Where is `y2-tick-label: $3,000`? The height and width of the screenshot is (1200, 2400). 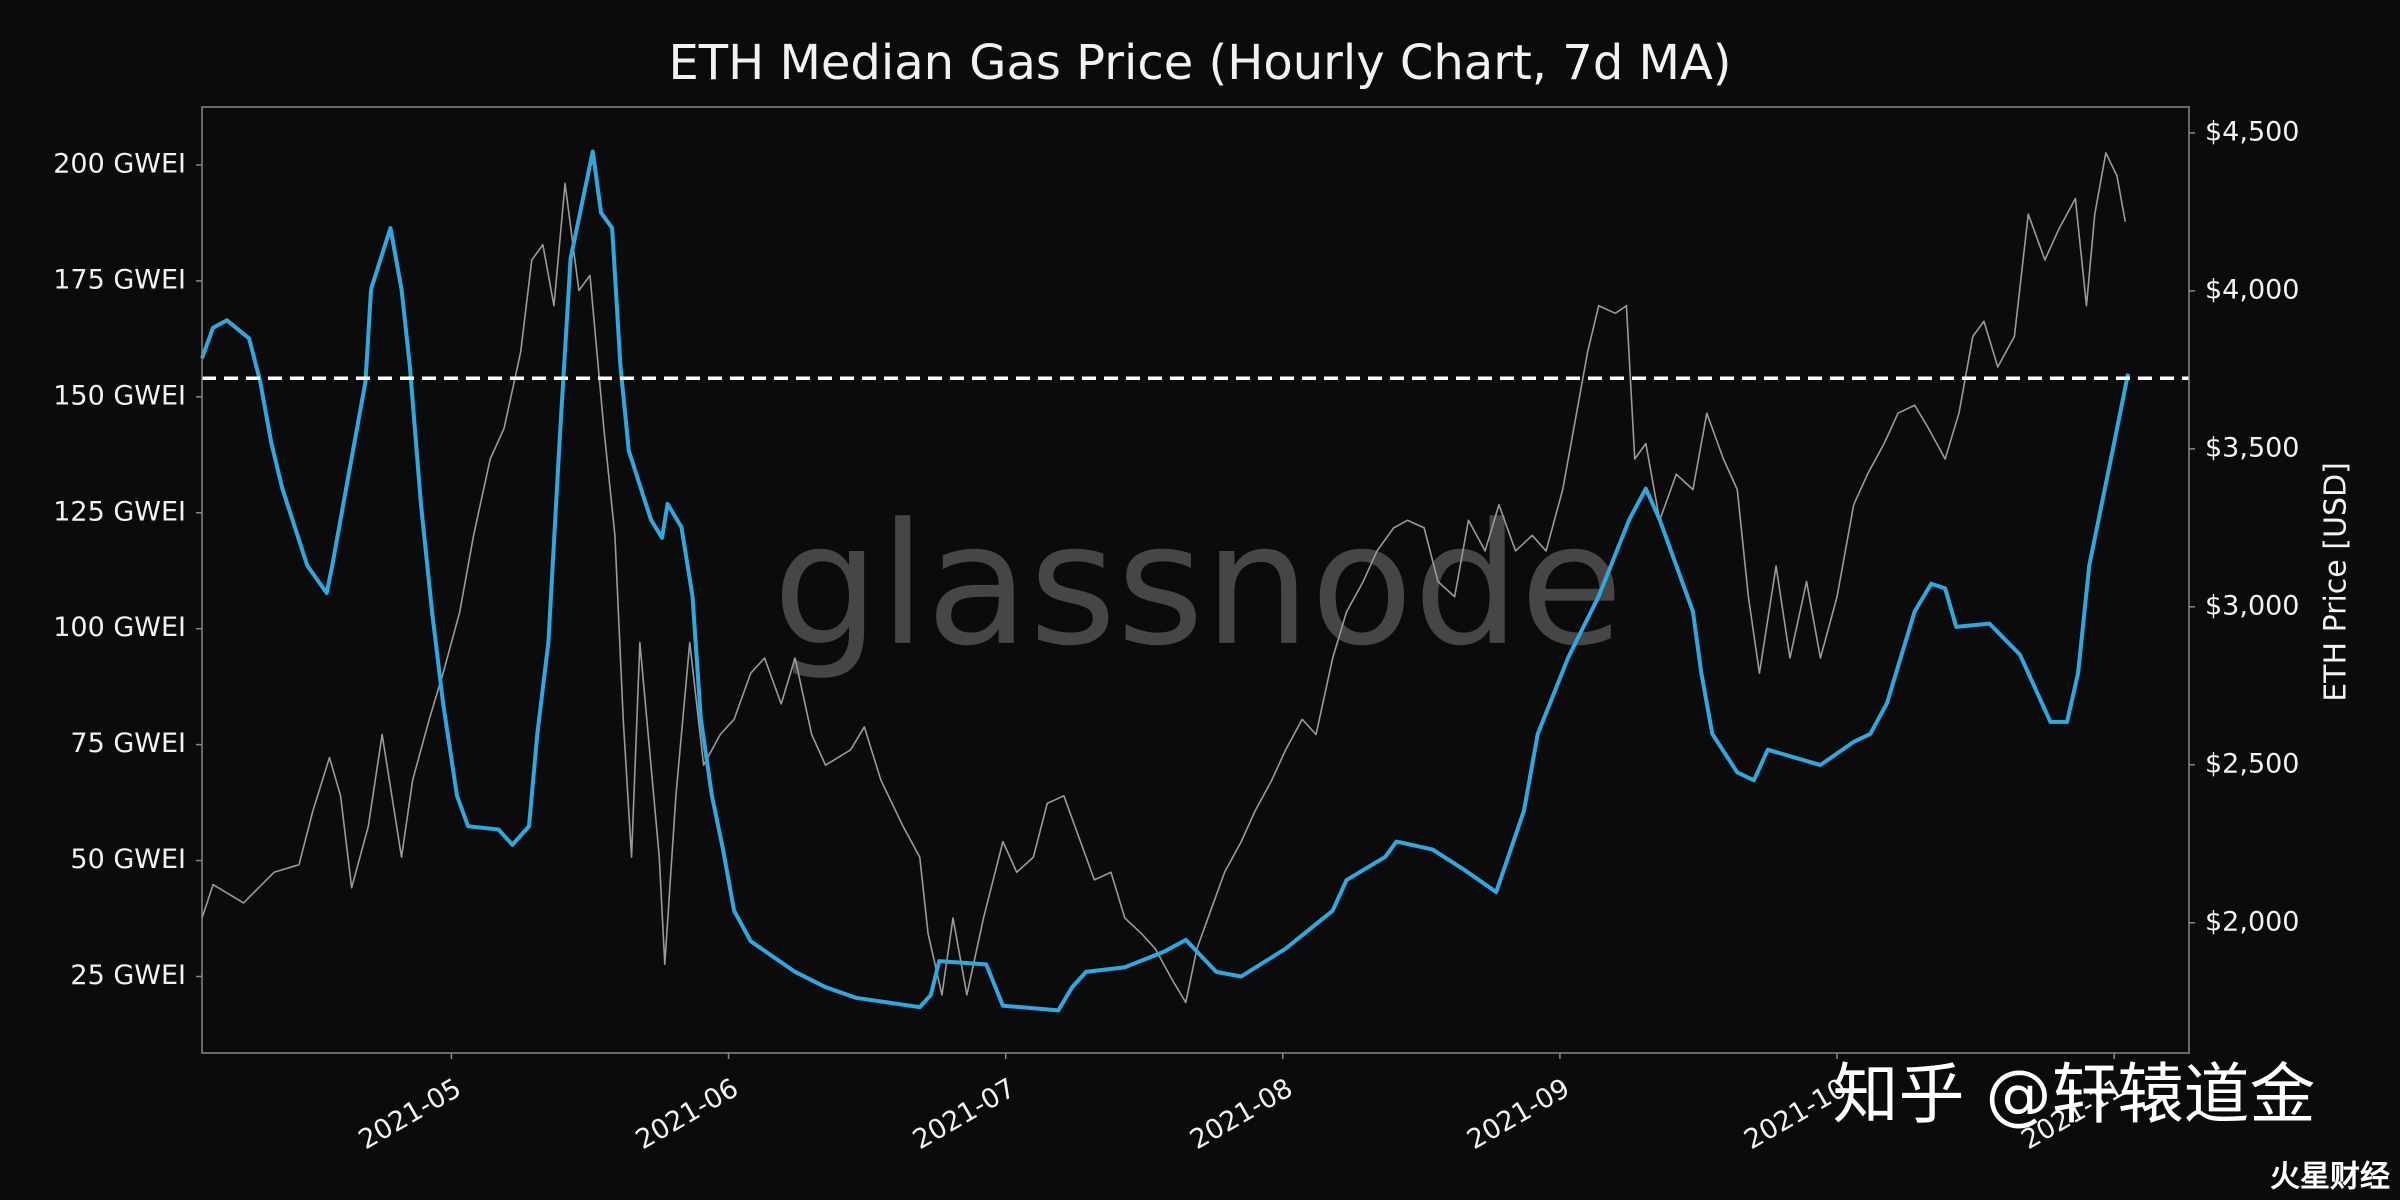
y2-tick-label: $3,000 is located at coordinates (2252, 605).